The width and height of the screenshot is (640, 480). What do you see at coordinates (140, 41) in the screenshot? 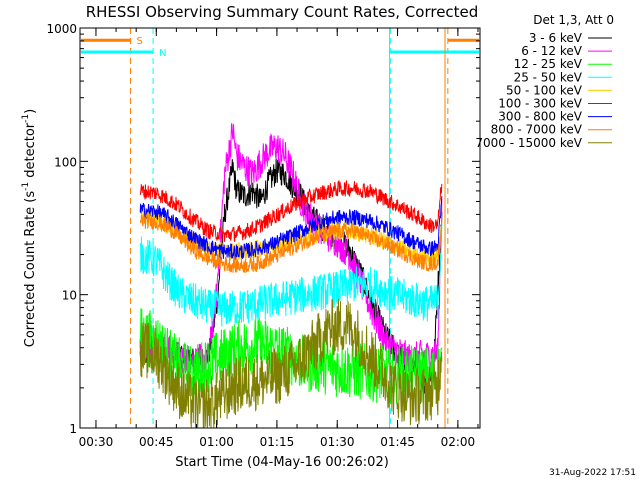
I see `marker-label: S` at bounding box center [140, 41].